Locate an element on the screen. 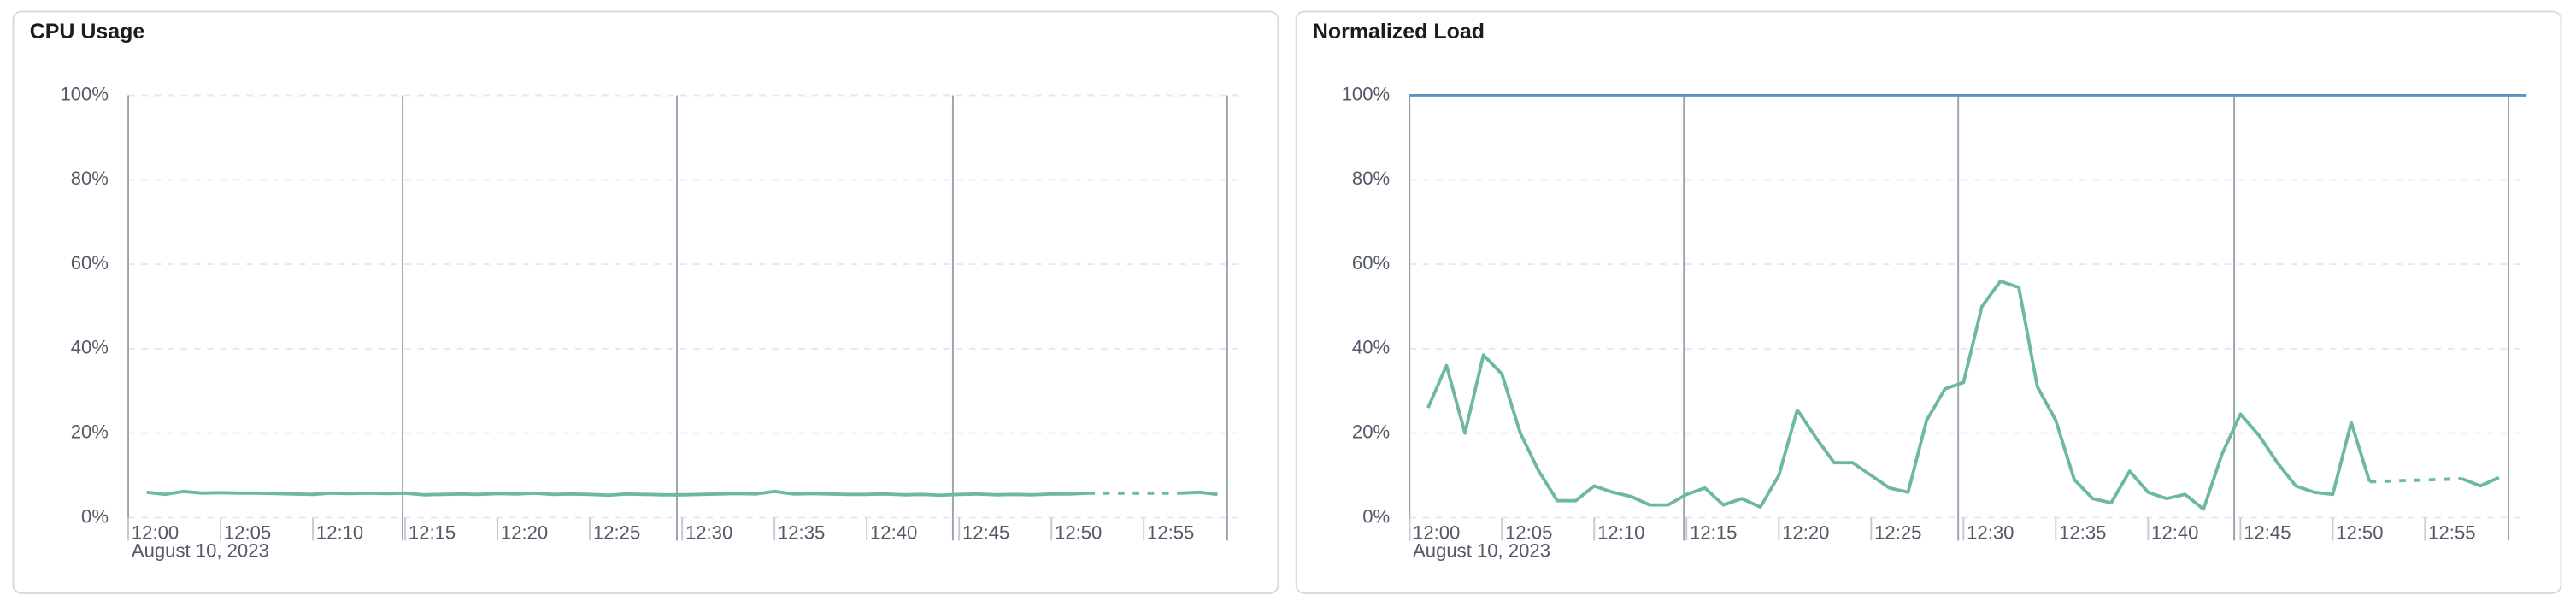 This screenshot has width=2576, height=607. data-line is located at coordinates (682, 493).